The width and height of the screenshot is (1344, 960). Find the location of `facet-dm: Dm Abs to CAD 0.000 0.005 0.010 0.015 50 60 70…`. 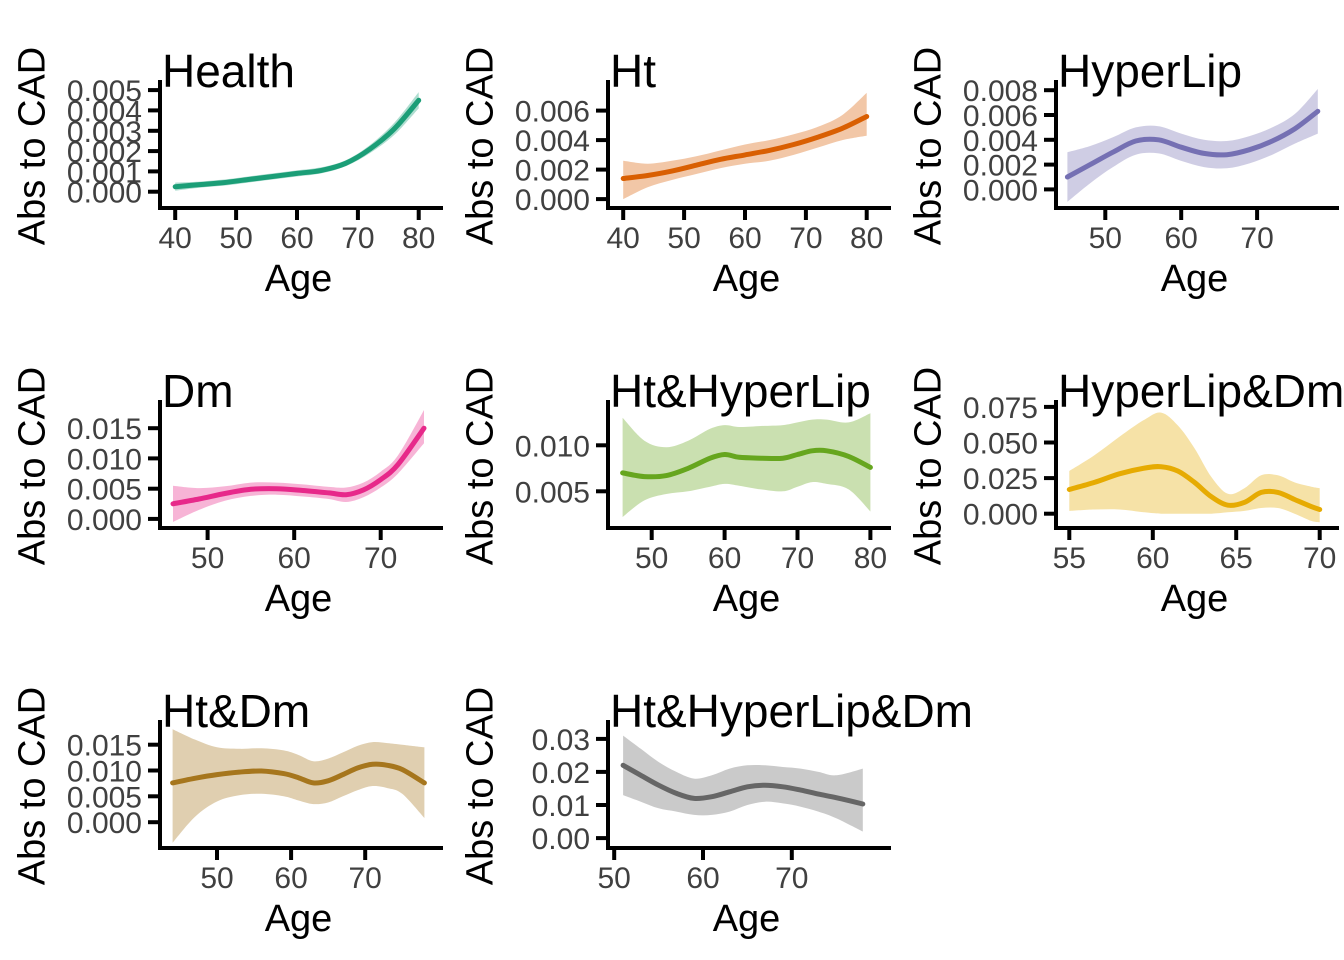

facet-dm: Dm Abs to CAD 0.000 0.005 0.010 0.015 50 60 70… is located at coordinates (224, 480).